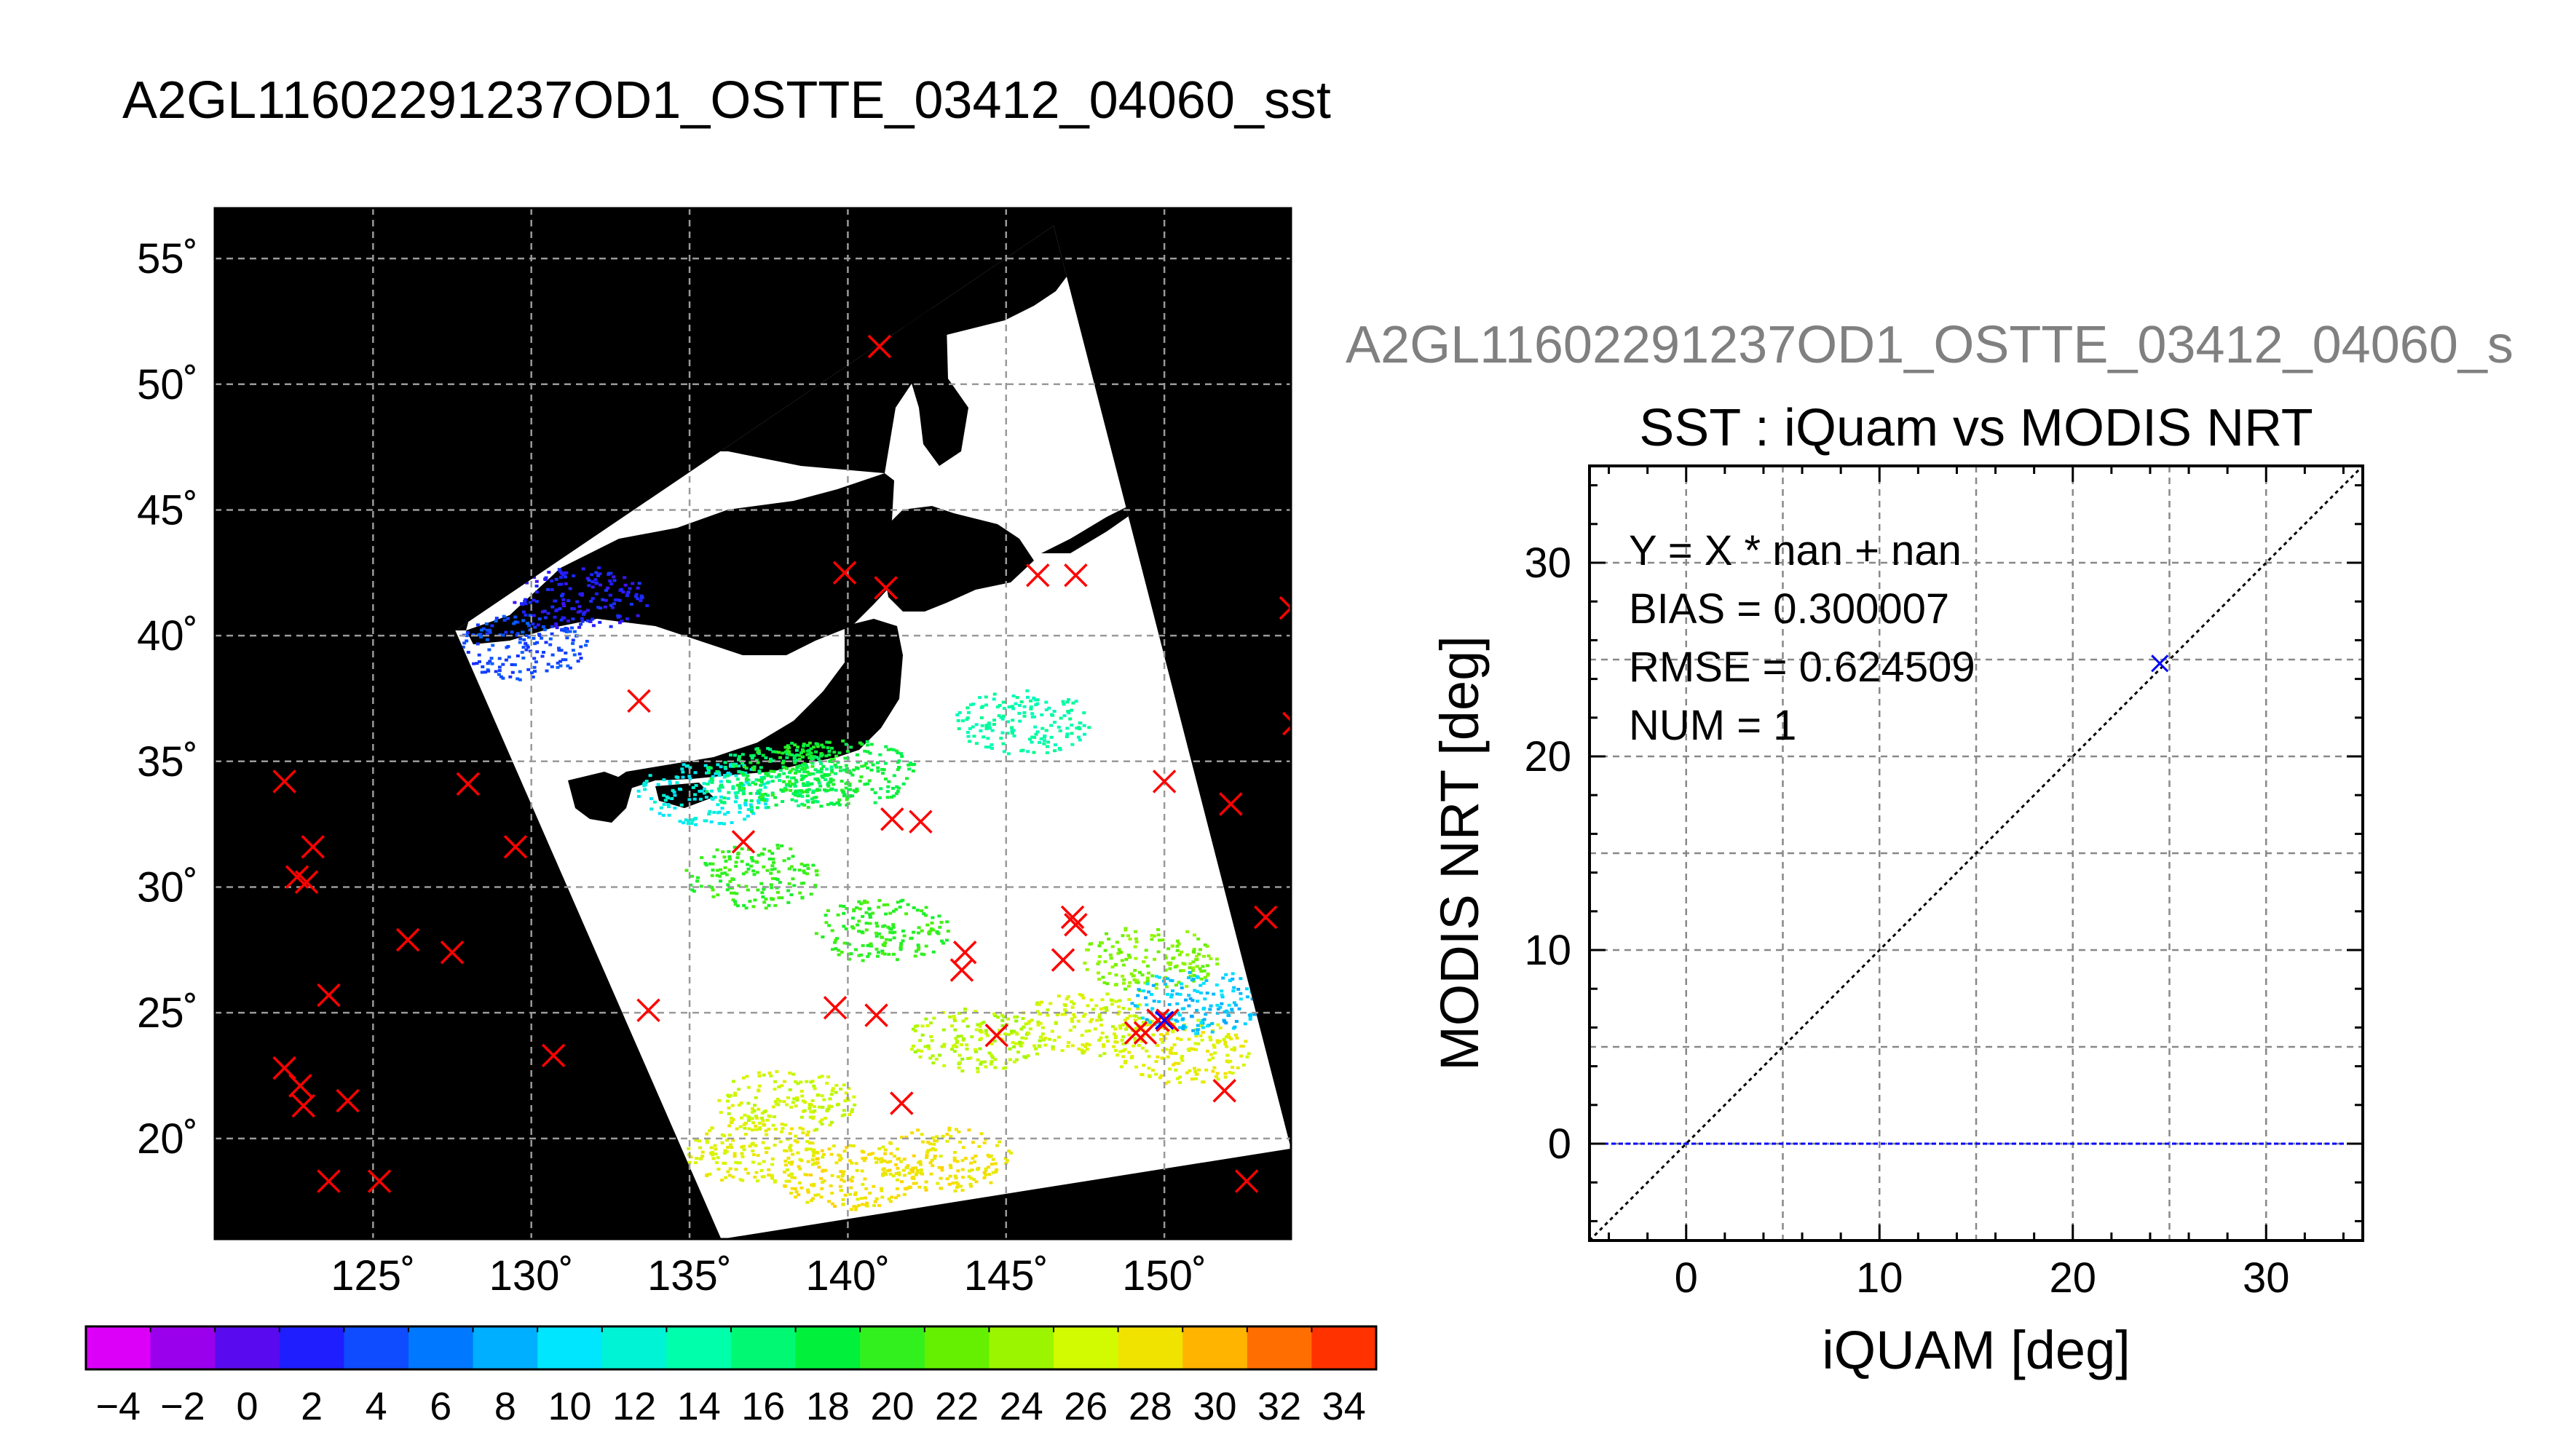 The image size is (2555, 1456). Describe the element at coordinates (959, 559) in the screenshot. I see `hokkaido` at that location.